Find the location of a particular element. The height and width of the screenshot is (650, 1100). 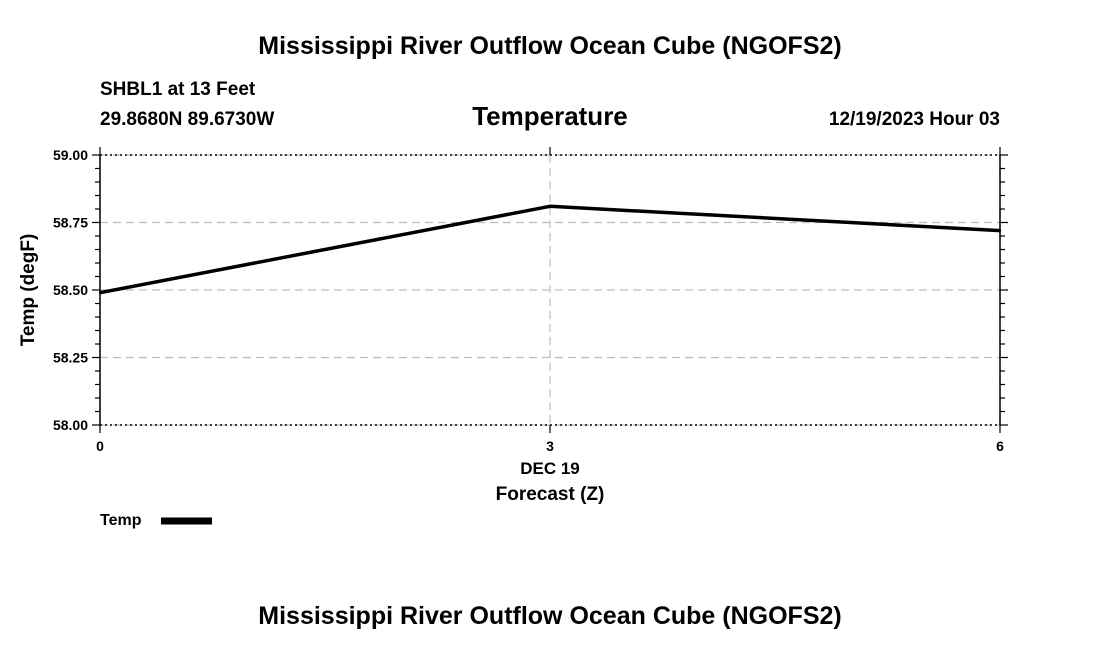

y-tick-label: 58.00 is located at coordinates (70, 425).